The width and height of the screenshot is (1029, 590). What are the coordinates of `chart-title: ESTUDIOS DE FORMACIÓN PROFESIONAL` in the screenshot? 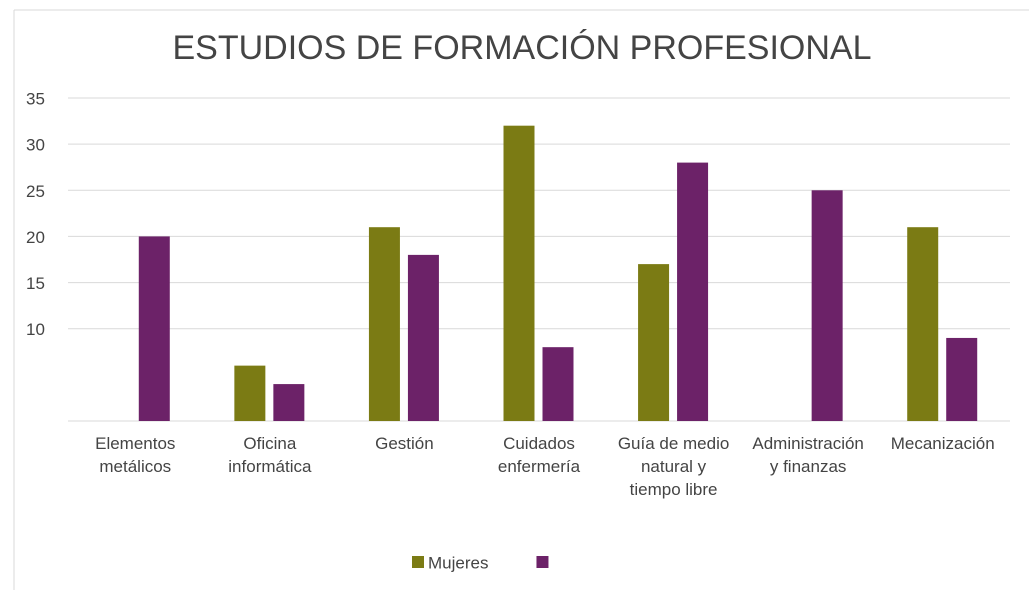 It's located at (522, 48).